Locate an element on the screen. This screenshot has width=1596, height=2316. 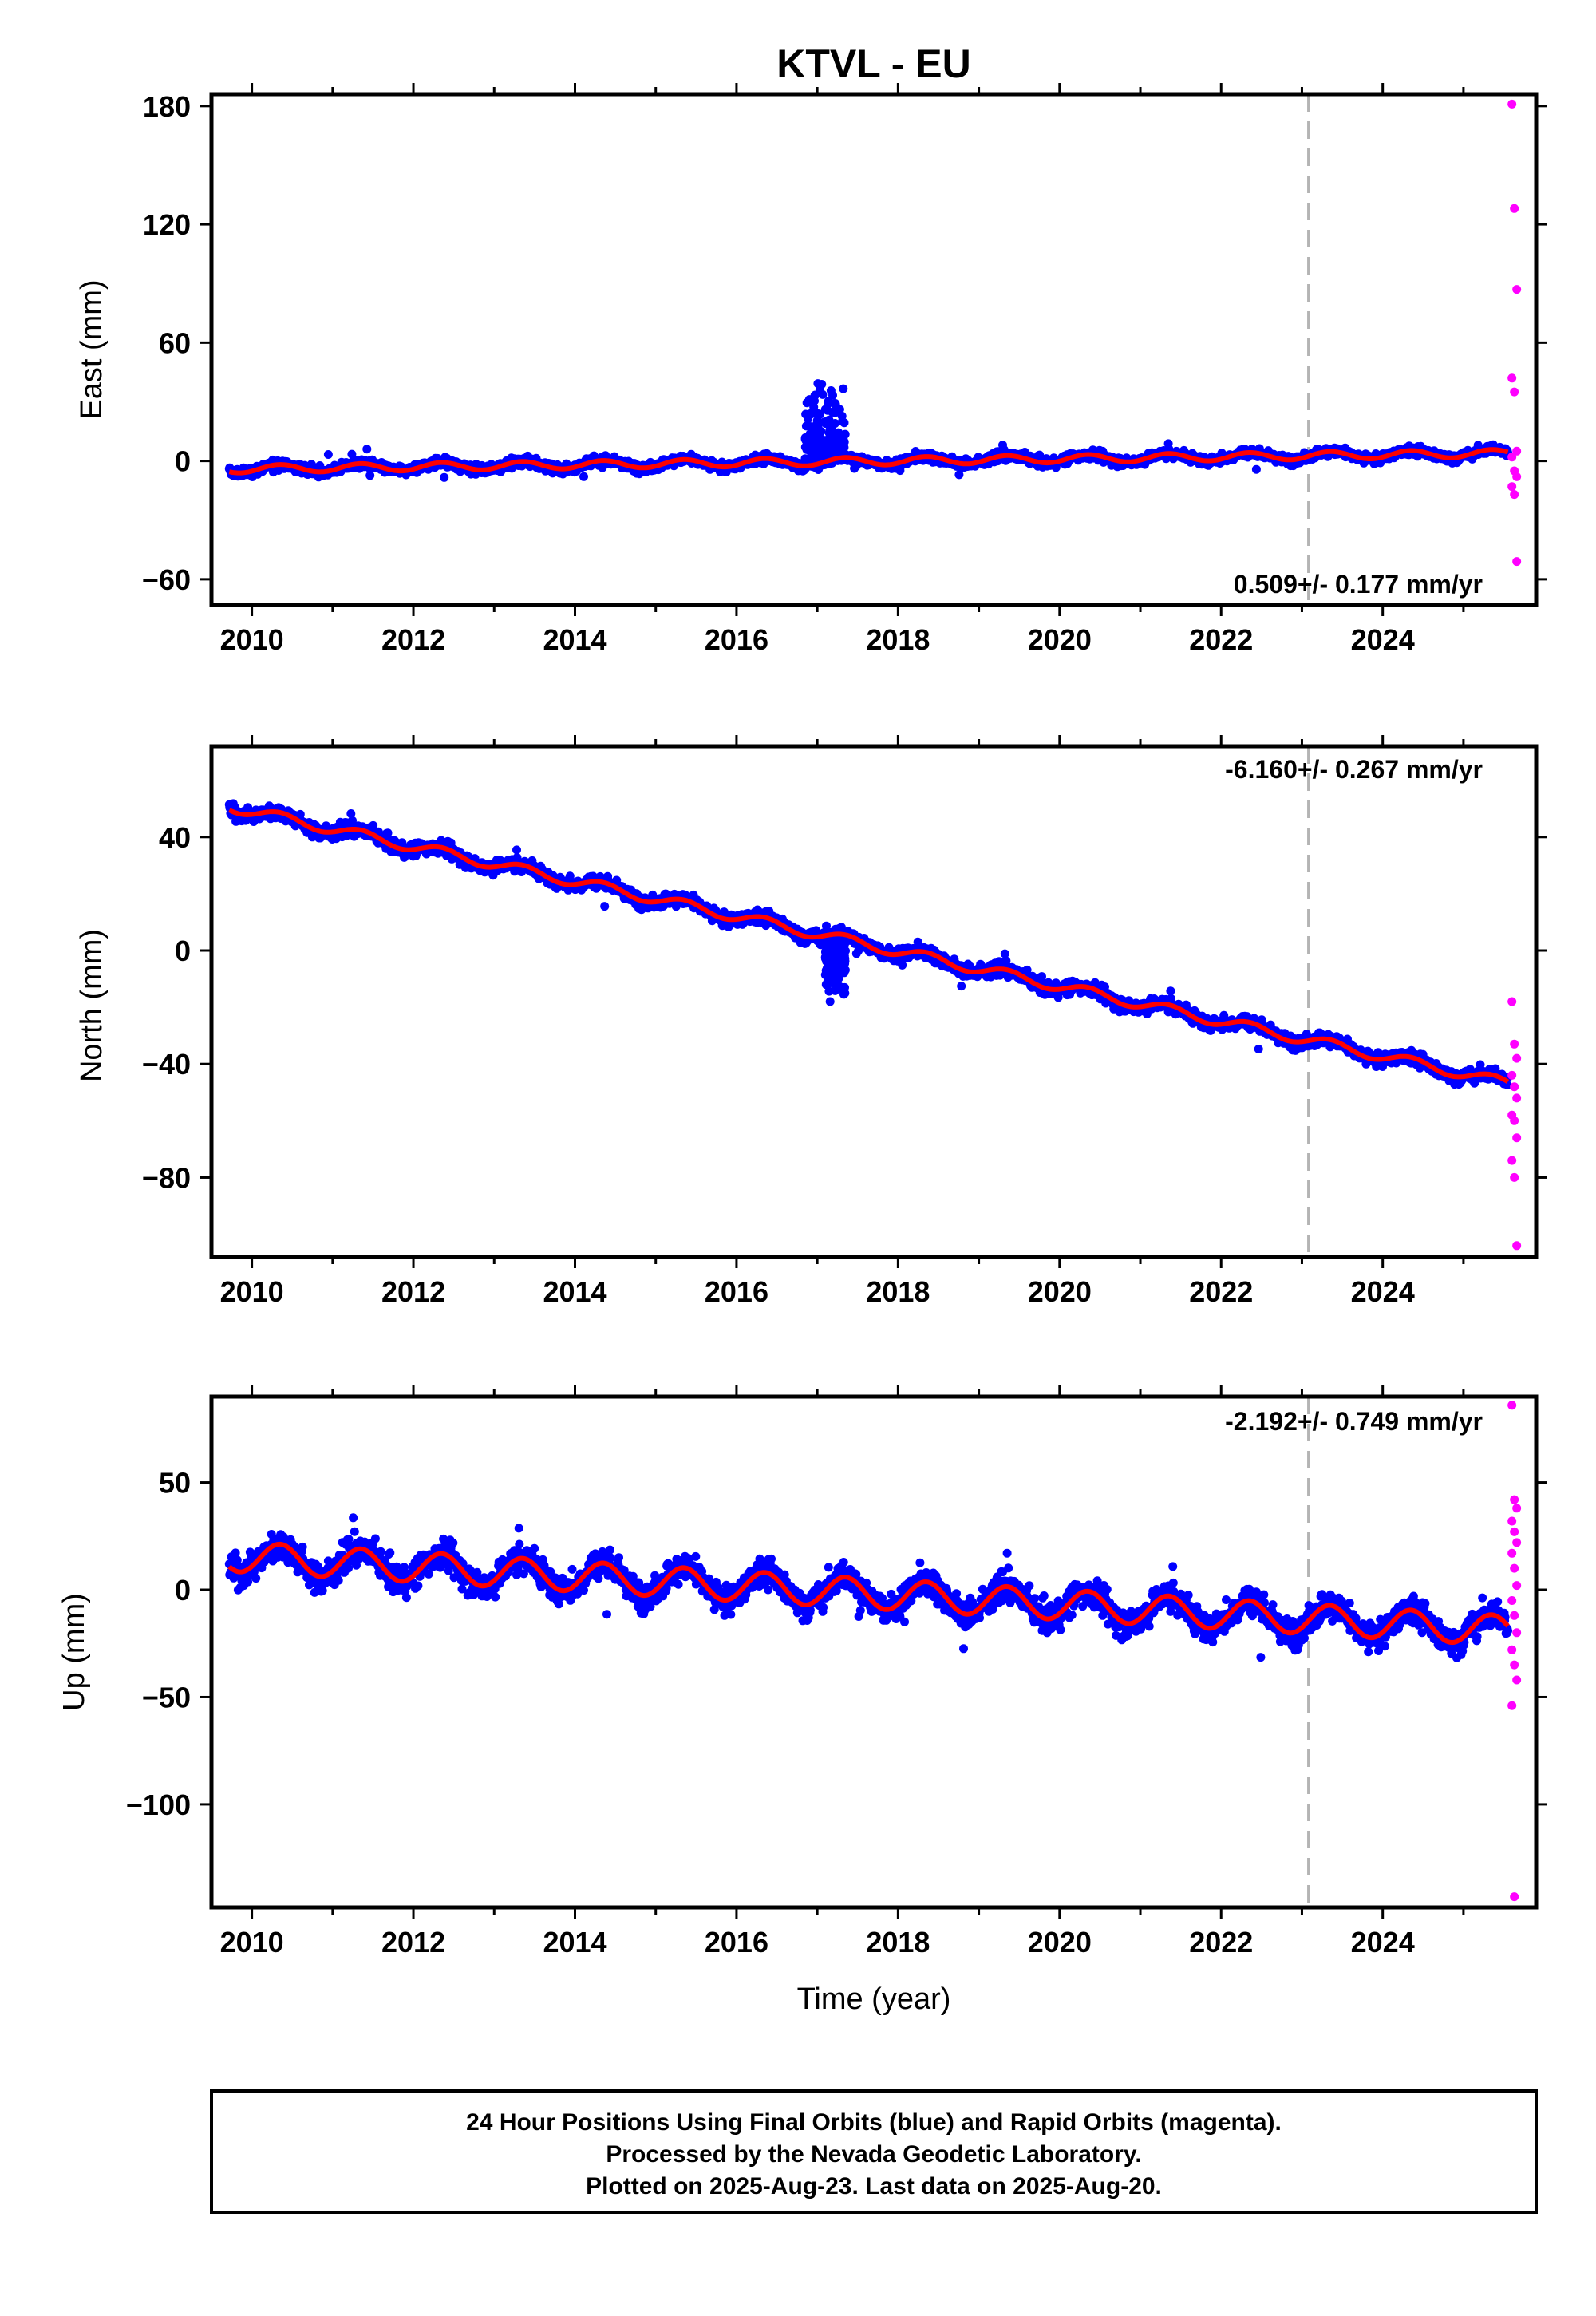
east-ytick-label: 120 is located at coordinates (167, 224).